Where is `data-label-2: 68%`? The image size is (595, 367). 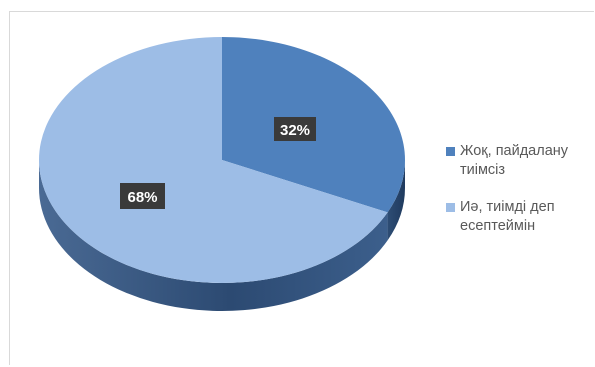
data-label-2: 68% is located at coordinates (142, 196).